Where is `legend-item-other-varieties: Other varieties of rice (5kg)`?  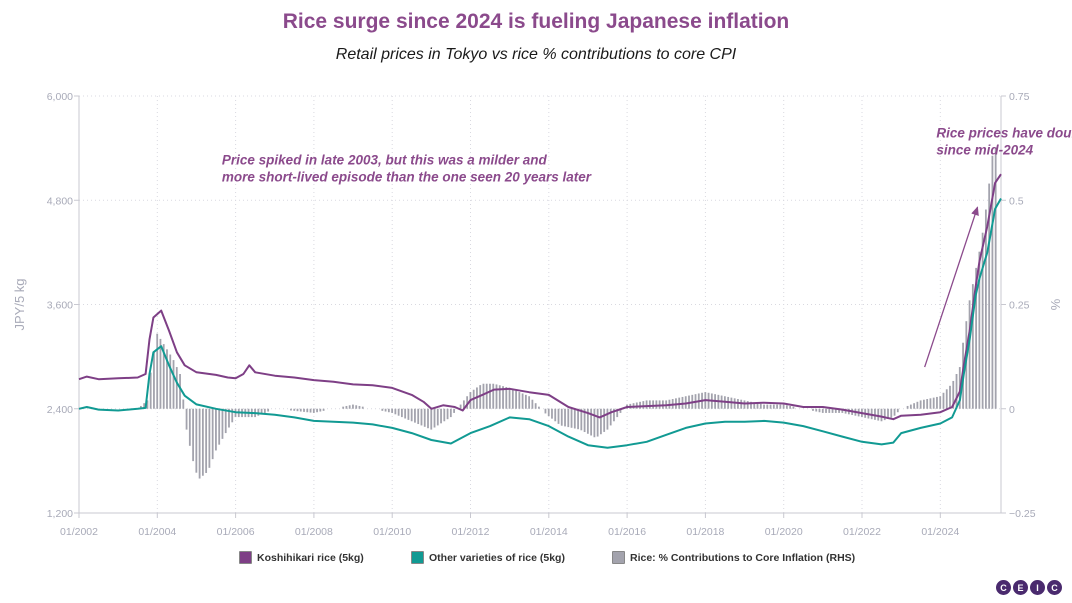 legend-item-other-varieties: Other varieties of rice (5kg) is located at coordinates (488, 557).